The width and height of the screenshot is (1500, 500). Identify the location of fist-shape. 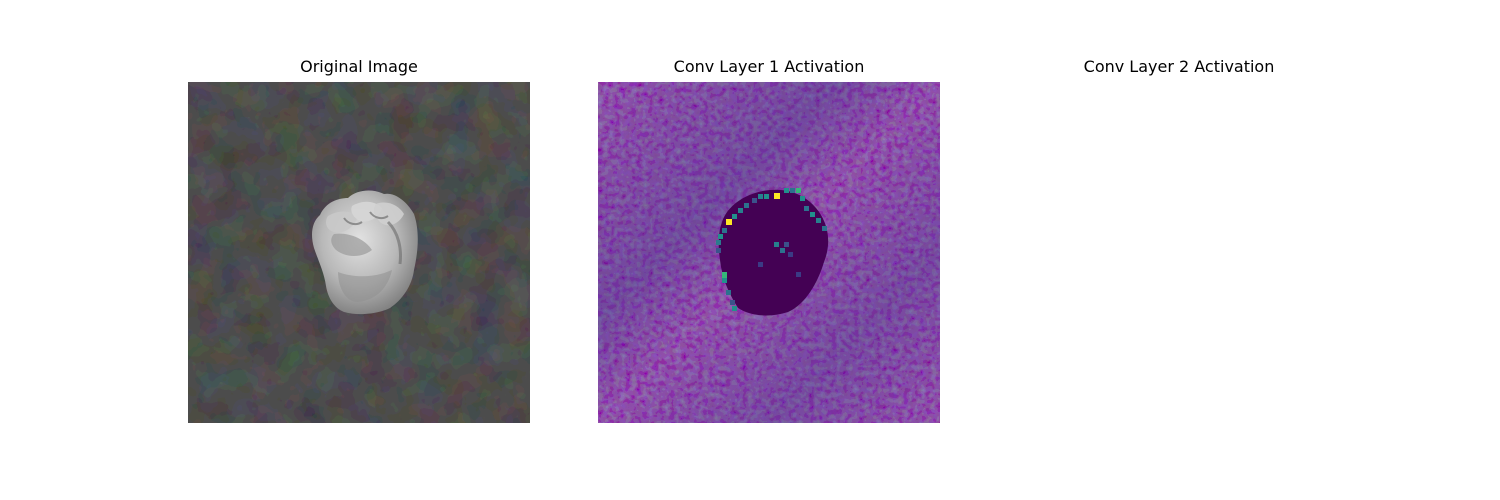
(365, 252).